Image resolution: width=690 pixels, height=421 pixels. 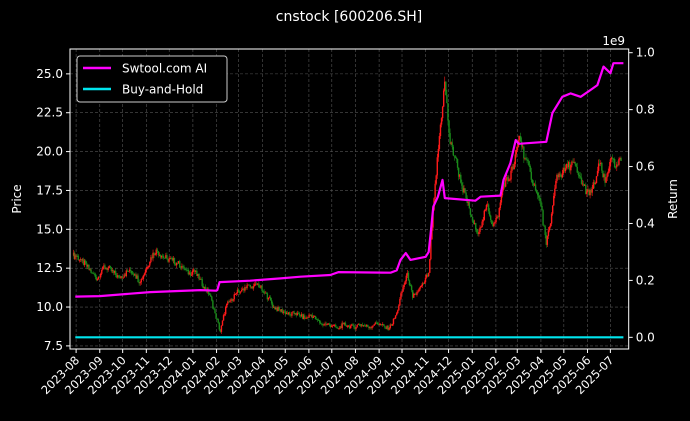 What do you see at coordinates (17, 198) in the screenshot?
I see `y-axis-left-label: Price` at bounding box center [17, 198].